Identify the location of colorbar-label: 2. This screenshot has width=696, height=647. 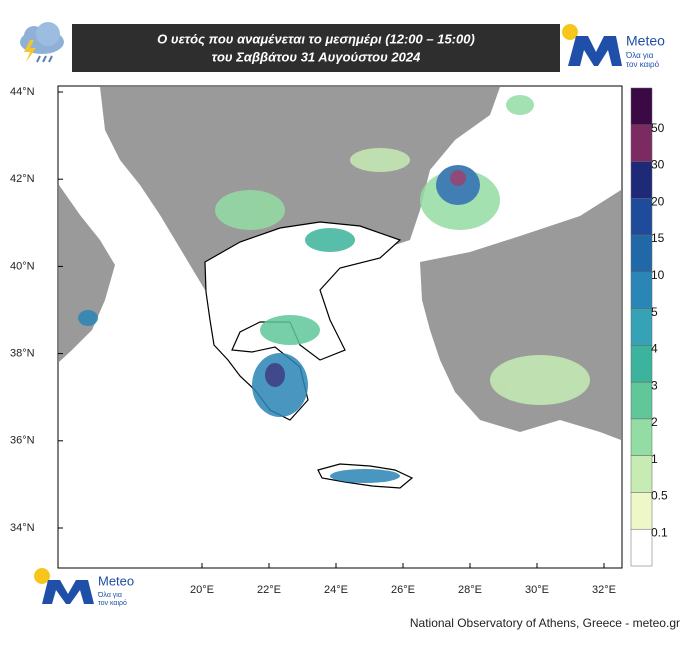
(654, 422).